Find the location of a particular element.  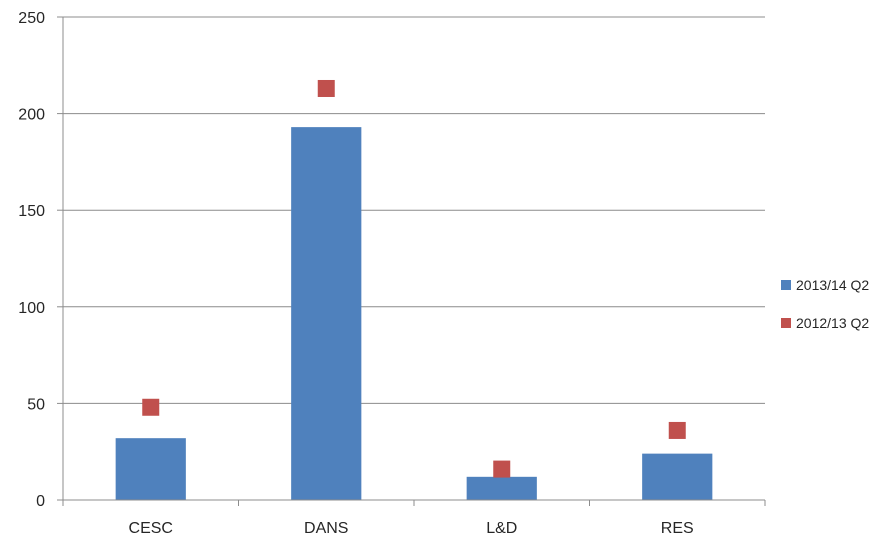

x-tick-label: RES is located at coordinates (677, 528).